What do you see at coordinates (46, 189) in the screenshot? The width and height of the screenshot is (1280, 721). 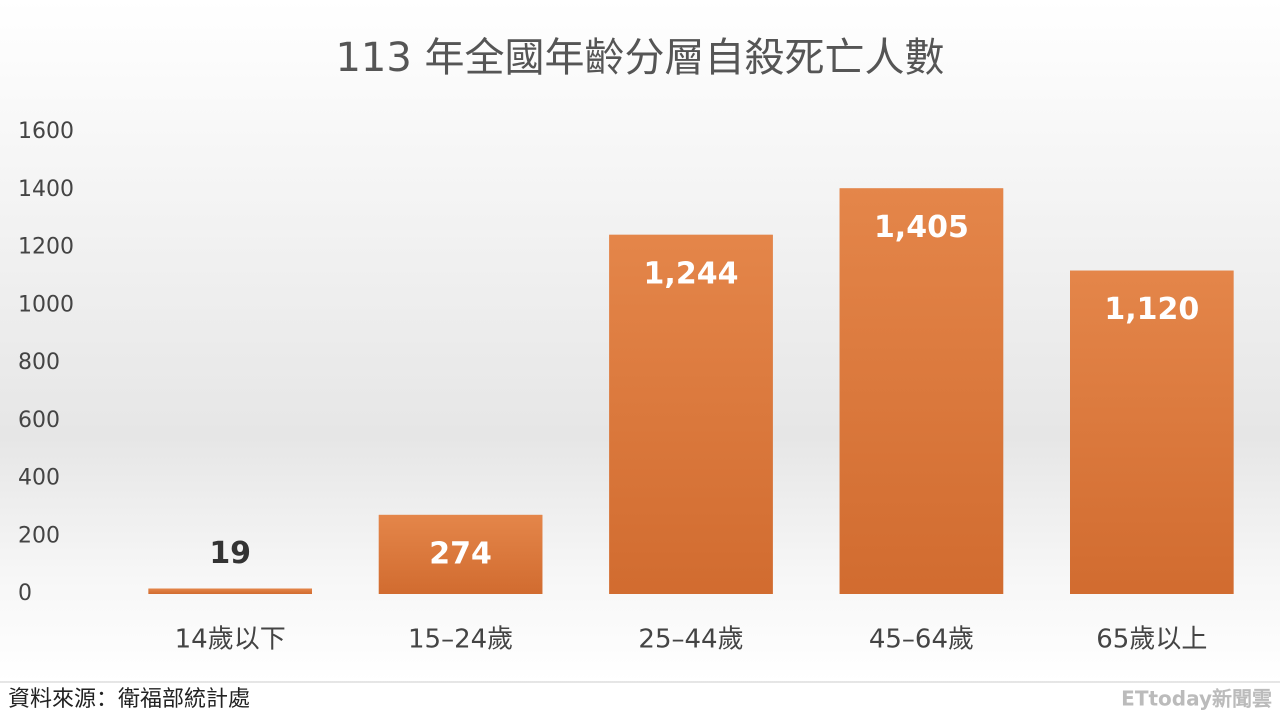 I see `y-tick-label: 1400` at bounding box center [46, 189].